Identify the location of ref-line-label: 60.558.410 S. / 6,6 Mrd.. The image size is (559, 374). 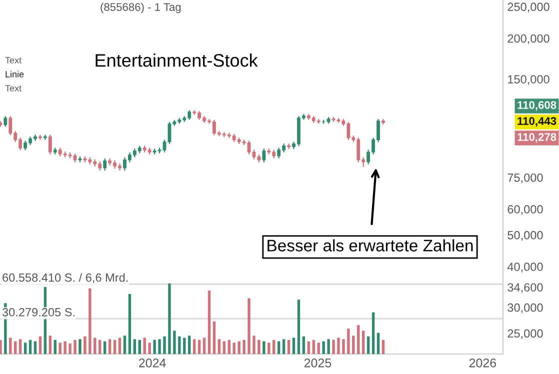
(65, 278).